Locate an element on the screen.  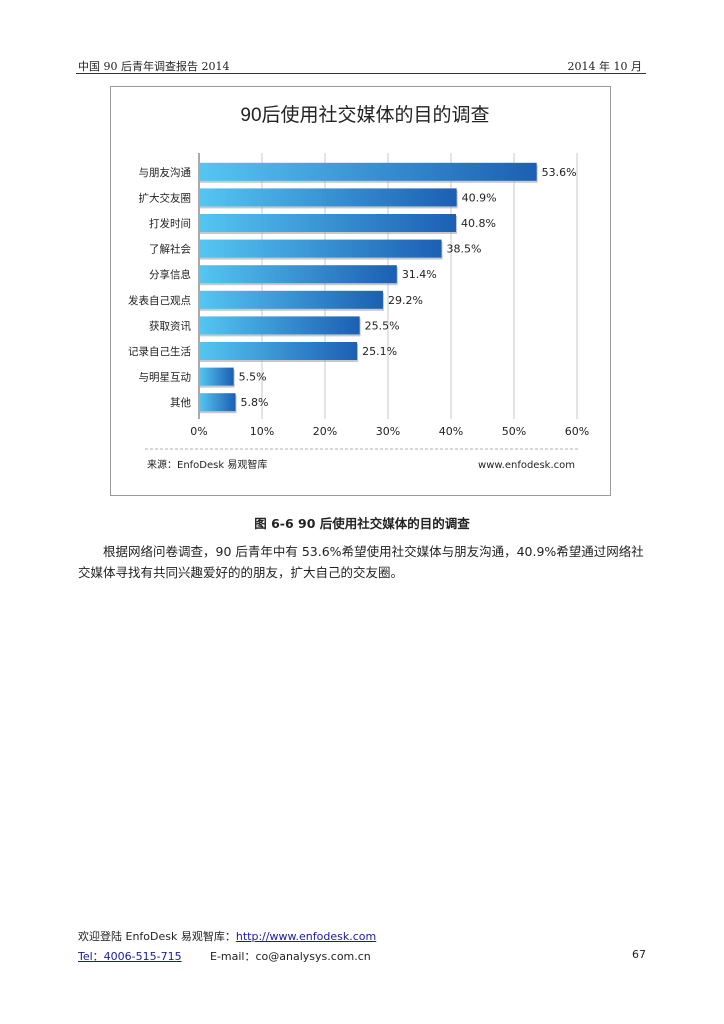
footer-email-address: co@analysys.com.cn is located at coordinates (313, 956).